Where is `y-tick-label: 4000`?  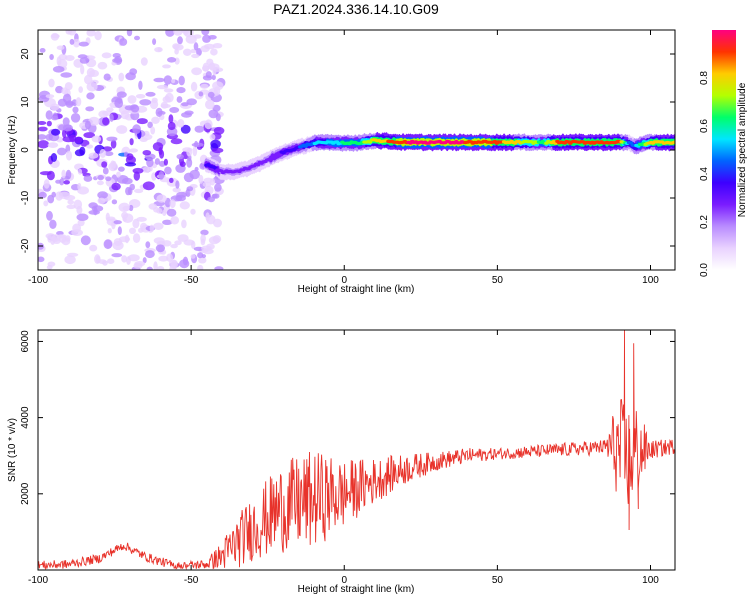 y-tick-label: 4000 is located at coordinates (25, 417).